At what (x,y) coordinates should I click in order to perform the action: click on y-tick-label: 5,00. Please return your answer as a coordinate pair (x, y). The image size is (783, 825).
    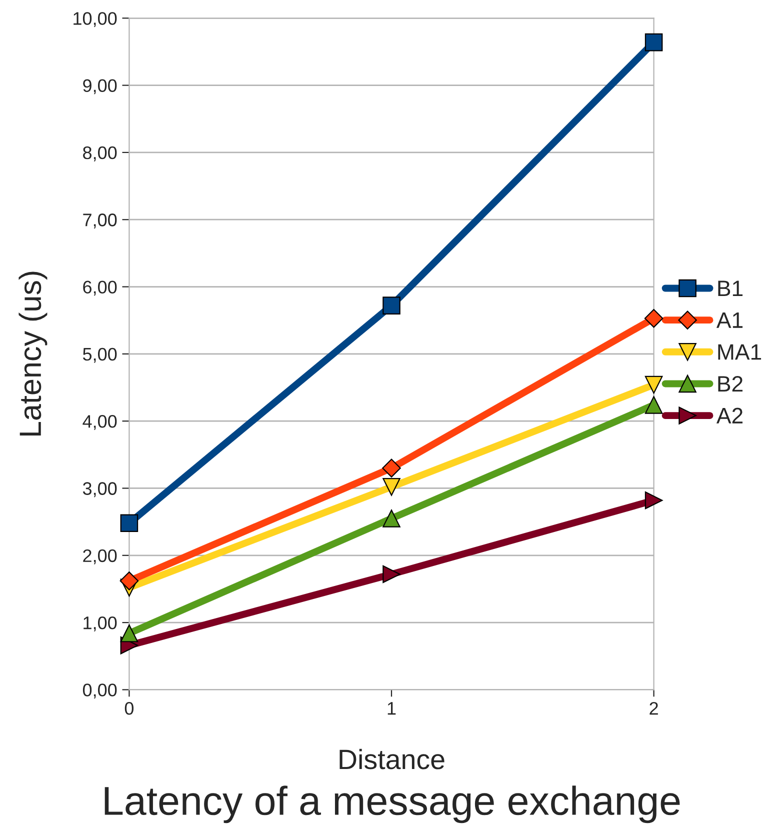
    Looking at the image, I should click on (99, 355).